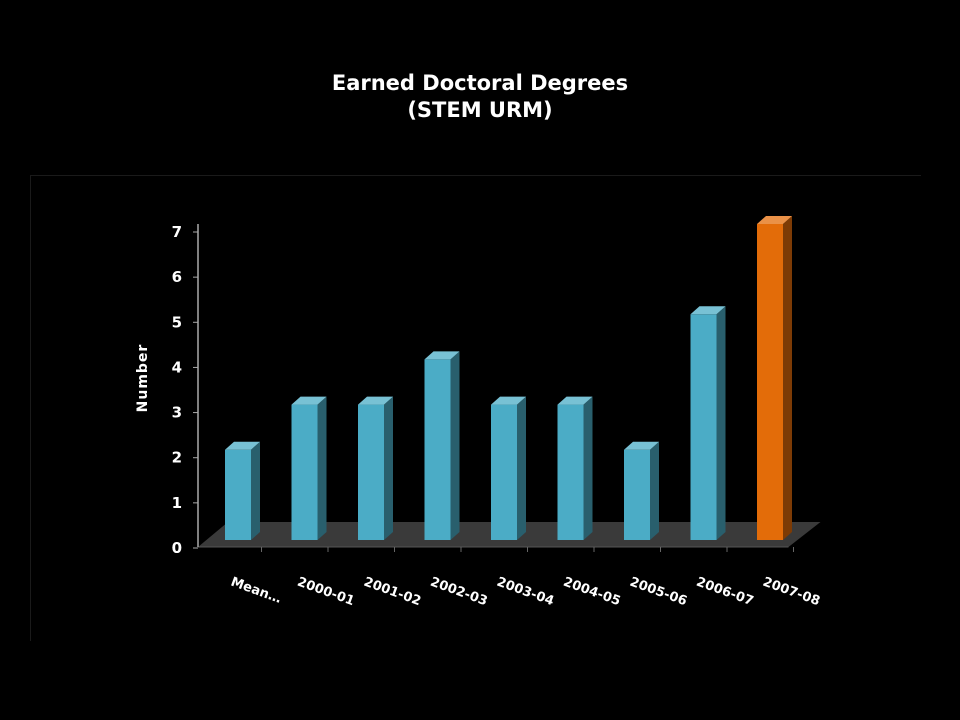 The image size is (960, 720). I want to click on y-tick-label: 6, so click(177, 277).